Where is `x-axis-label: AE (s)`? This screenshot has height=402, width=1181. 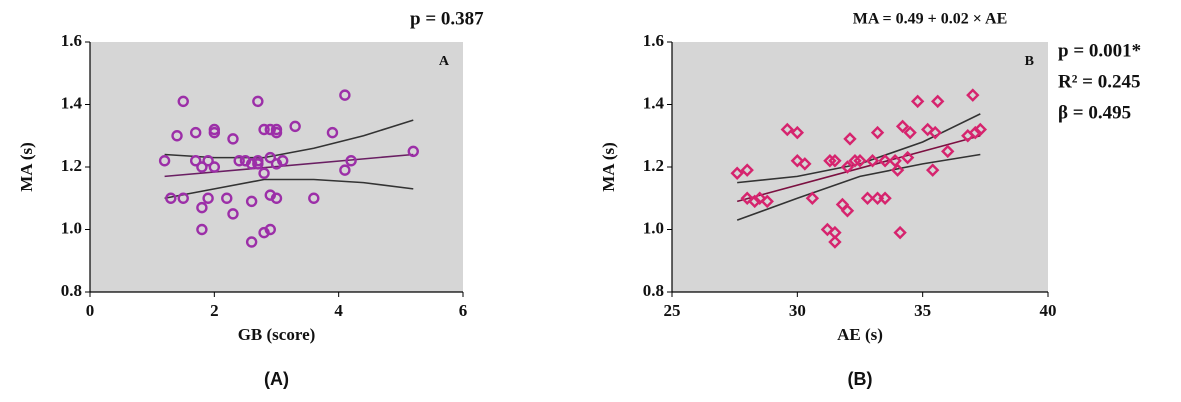 x-axis-label: AE (s) is located at coordinates (860, 334).